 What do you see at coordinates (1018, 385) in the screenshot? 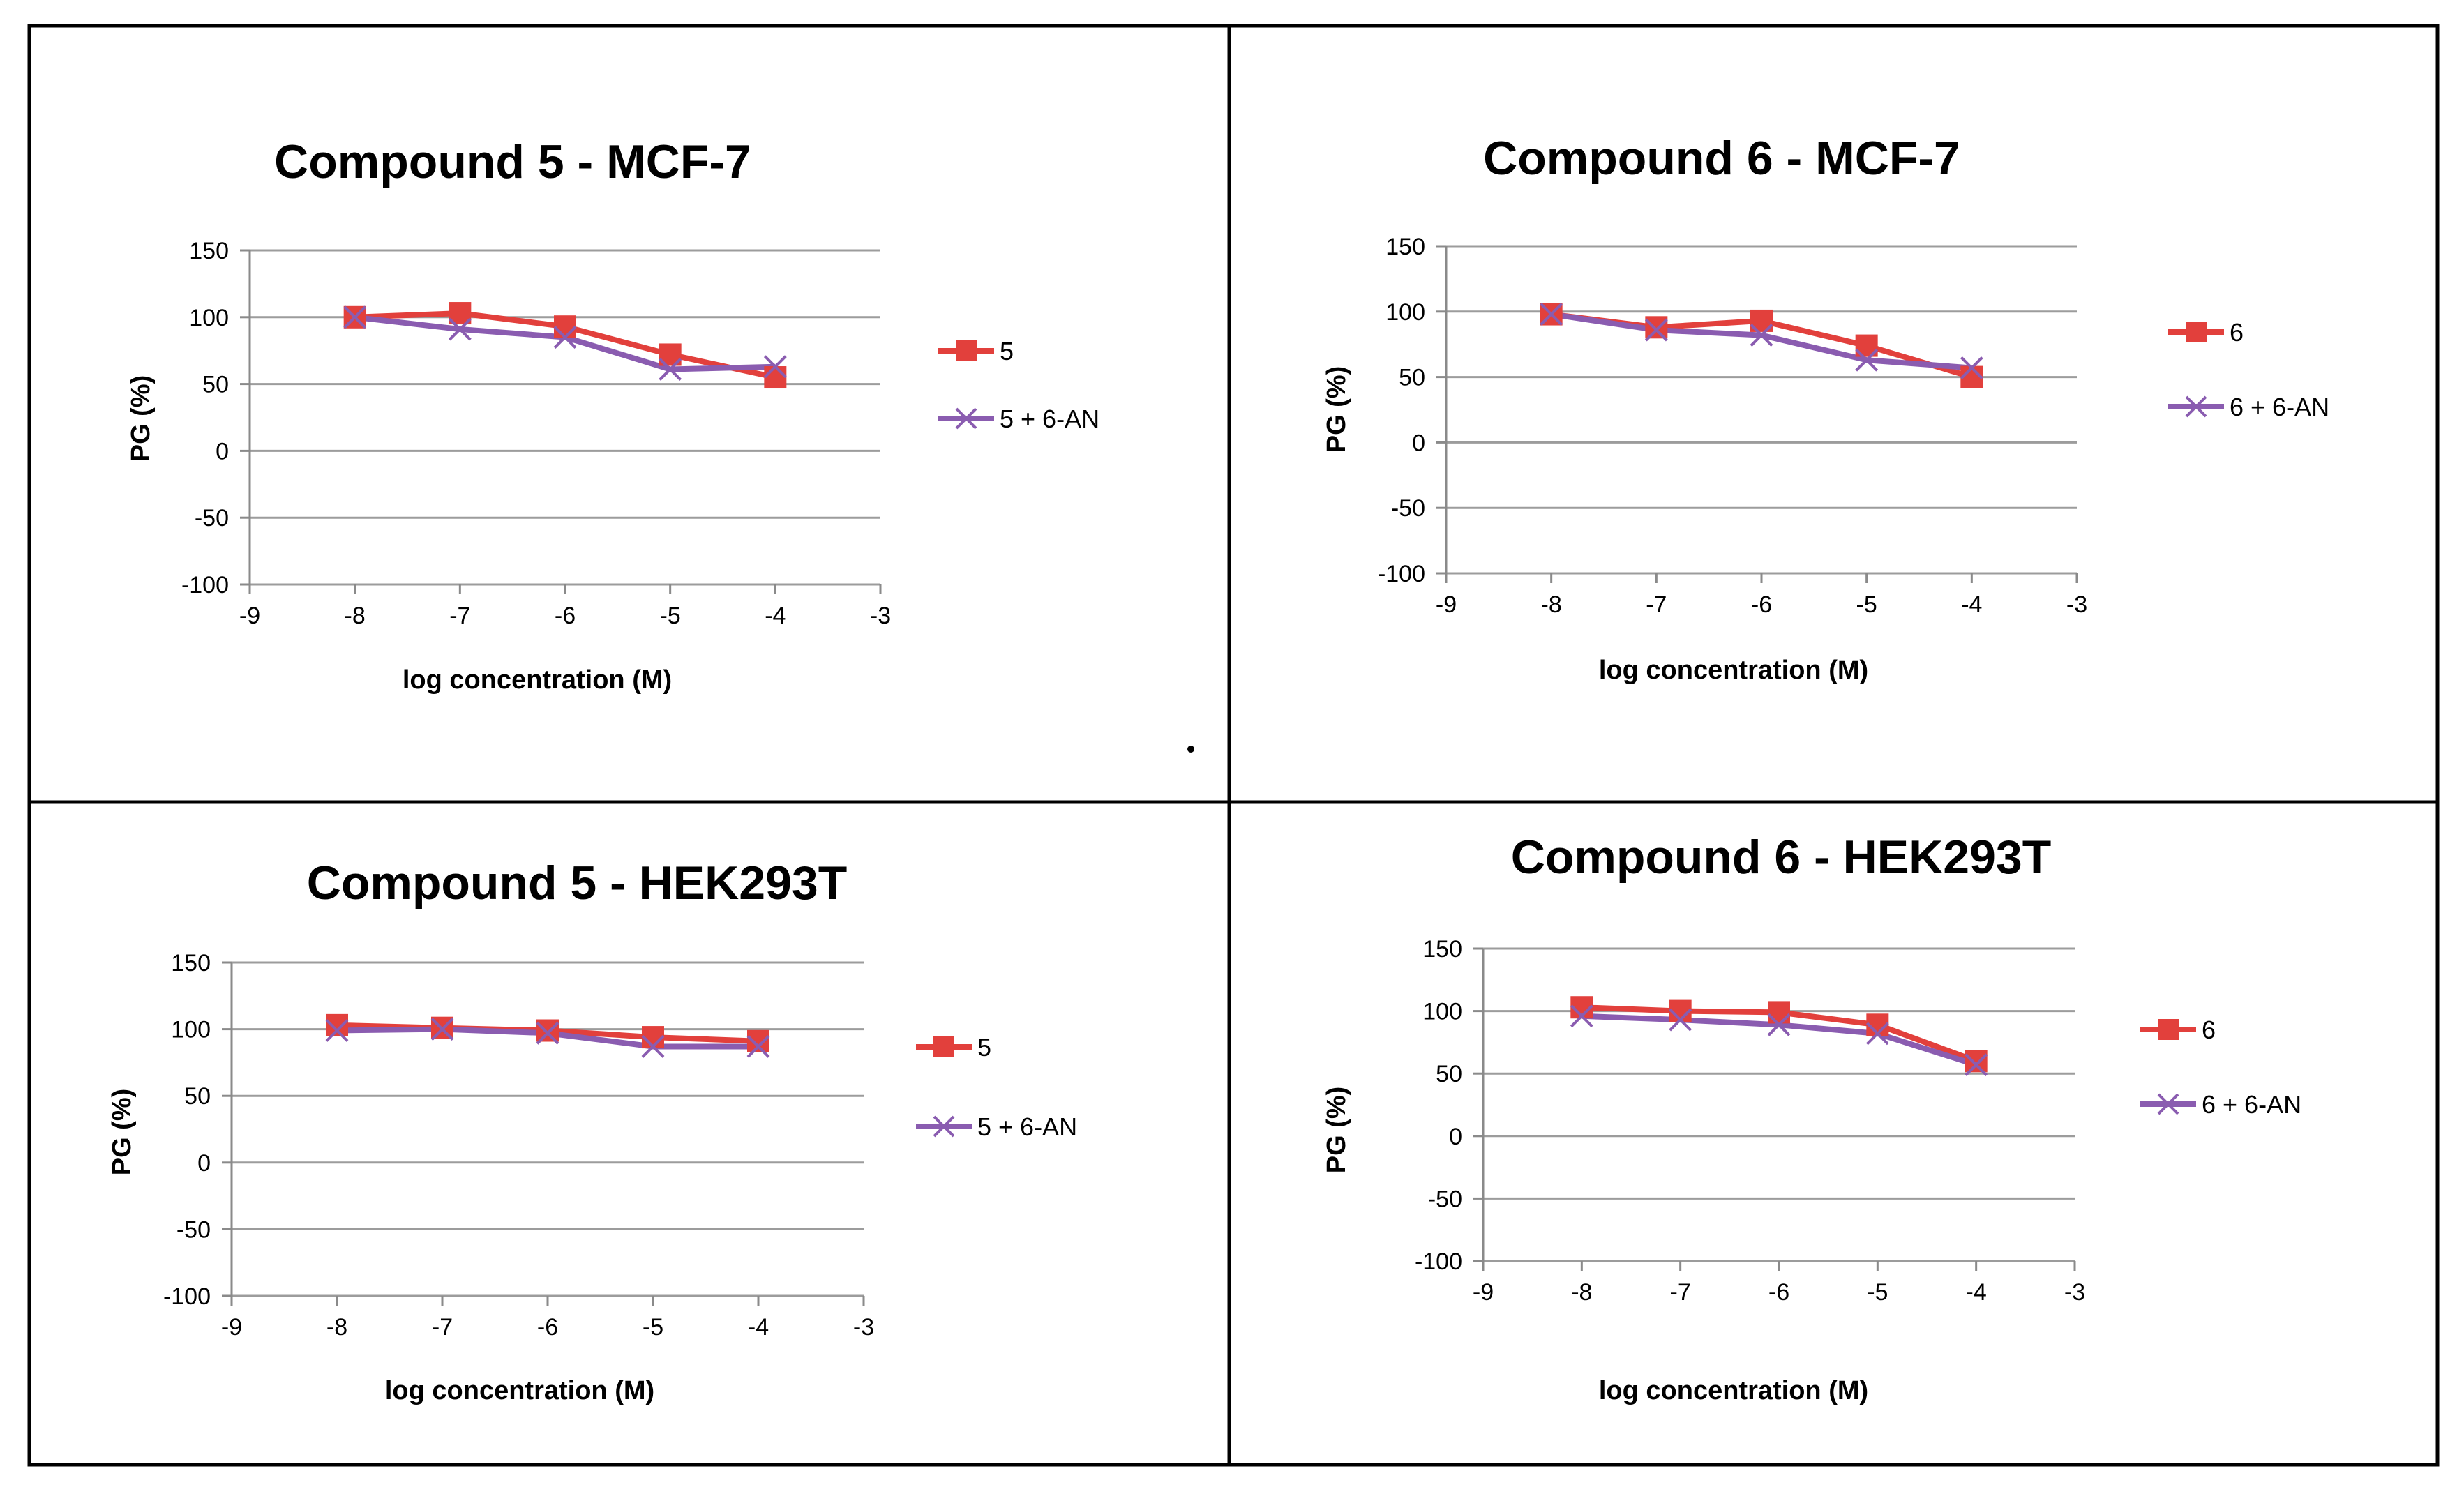
I see `legend: 5 5 + 6-AN` at bounding box center [1018, 385].